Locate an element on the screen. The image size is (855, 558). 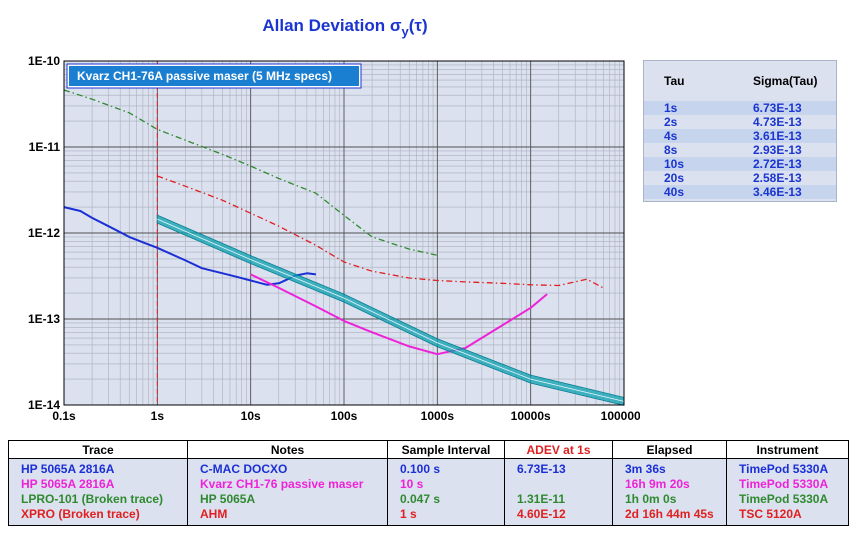
x-tick-label: 100s is located at coordinates (344, 416).